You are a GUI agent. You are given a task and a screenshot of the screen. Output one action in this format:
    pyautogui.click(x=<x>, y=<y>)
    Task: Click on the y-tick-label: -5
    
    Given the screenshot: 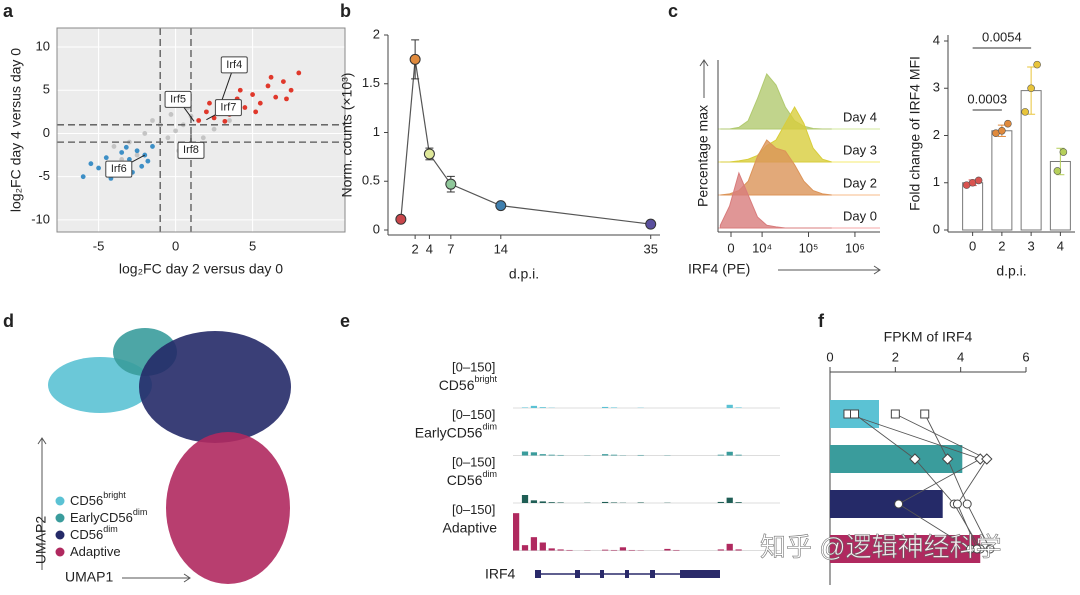 What is the action you would take?
    pyautogui.click(x=44, y=175)
    